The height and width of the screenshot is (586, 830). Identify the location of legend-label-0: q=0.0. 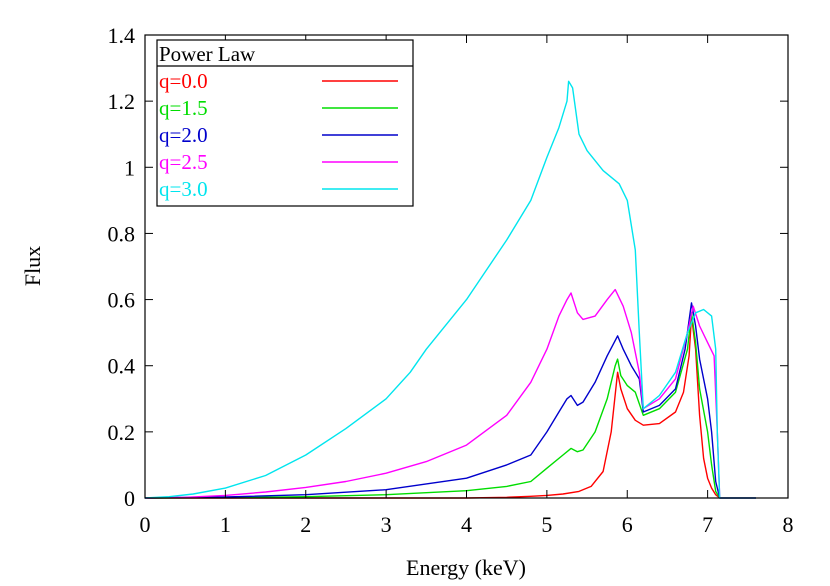
(183, 81).